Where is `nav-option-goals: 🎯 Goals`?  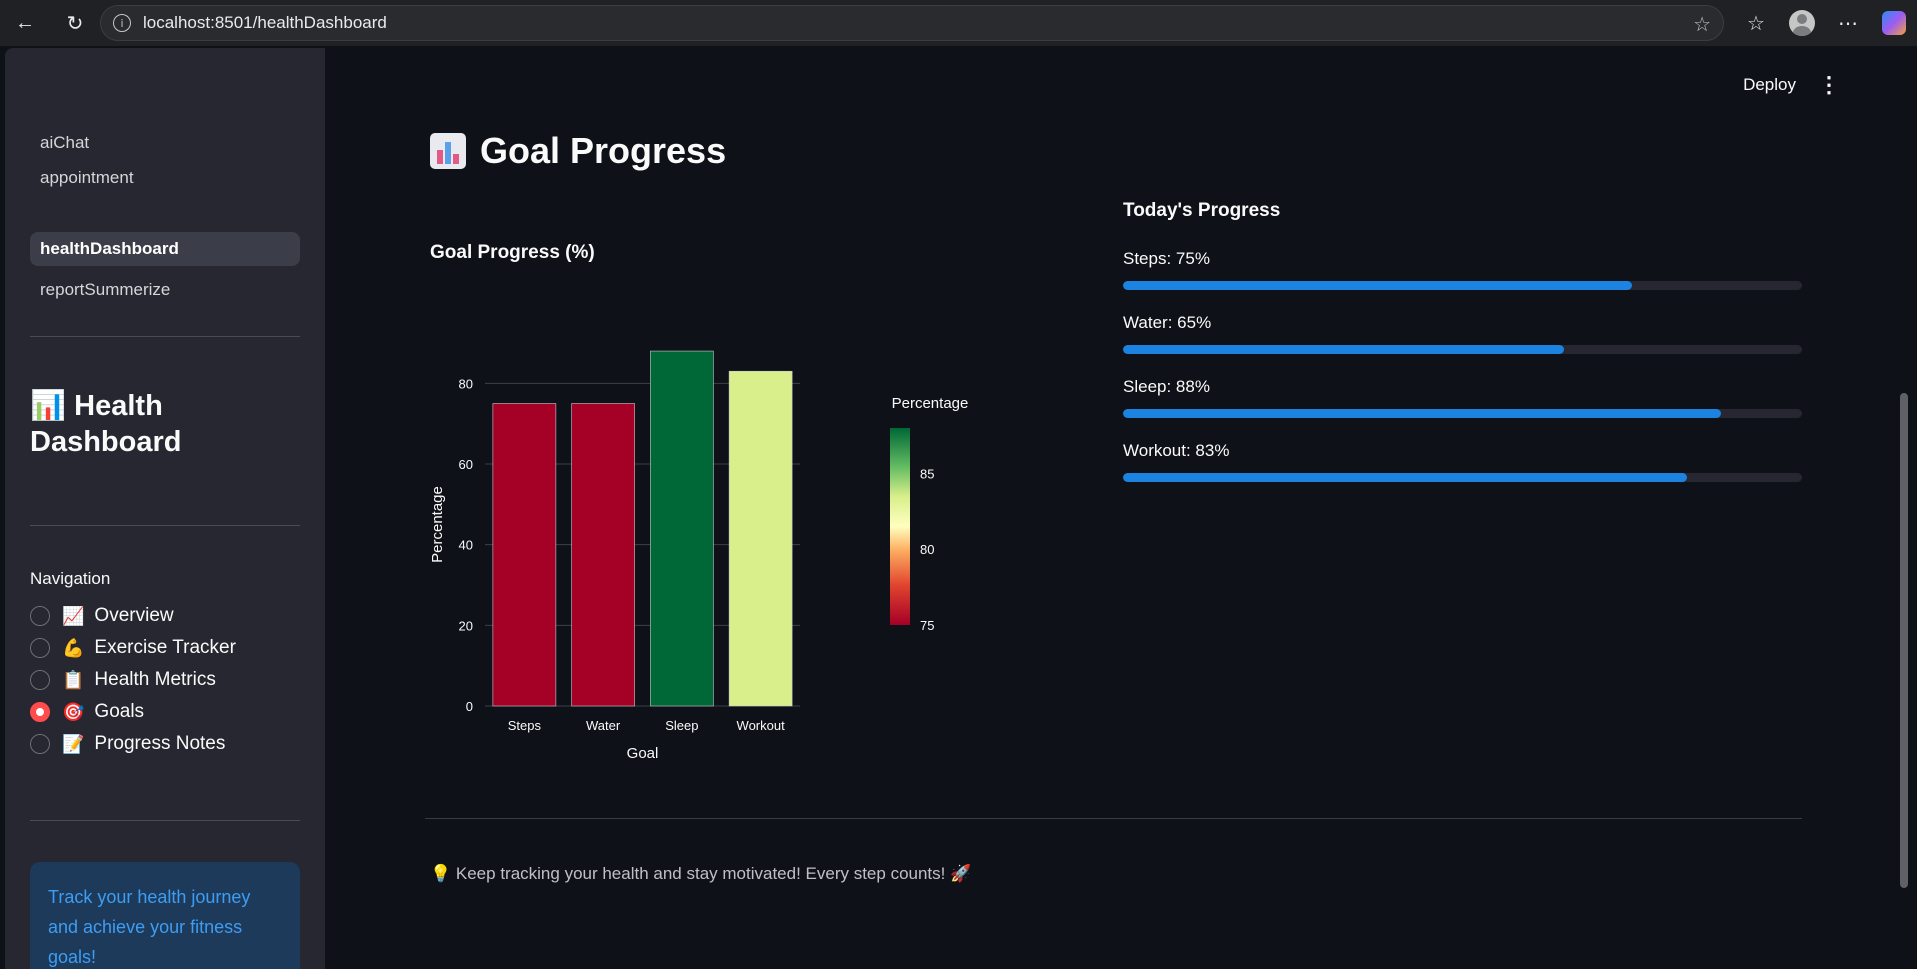
nav-option-goals: 🎯 Goals is located at coordinates (87, 712).